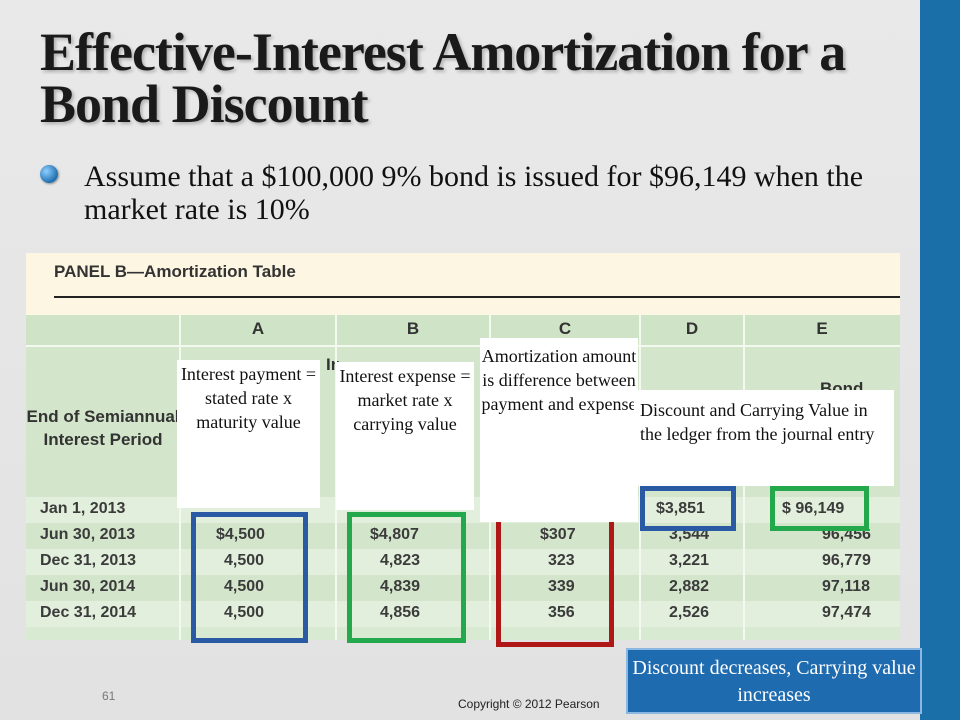  Describe the element at coordinates (561, 560) in the screenshot. I see `amortization-cell: 323` at that location.